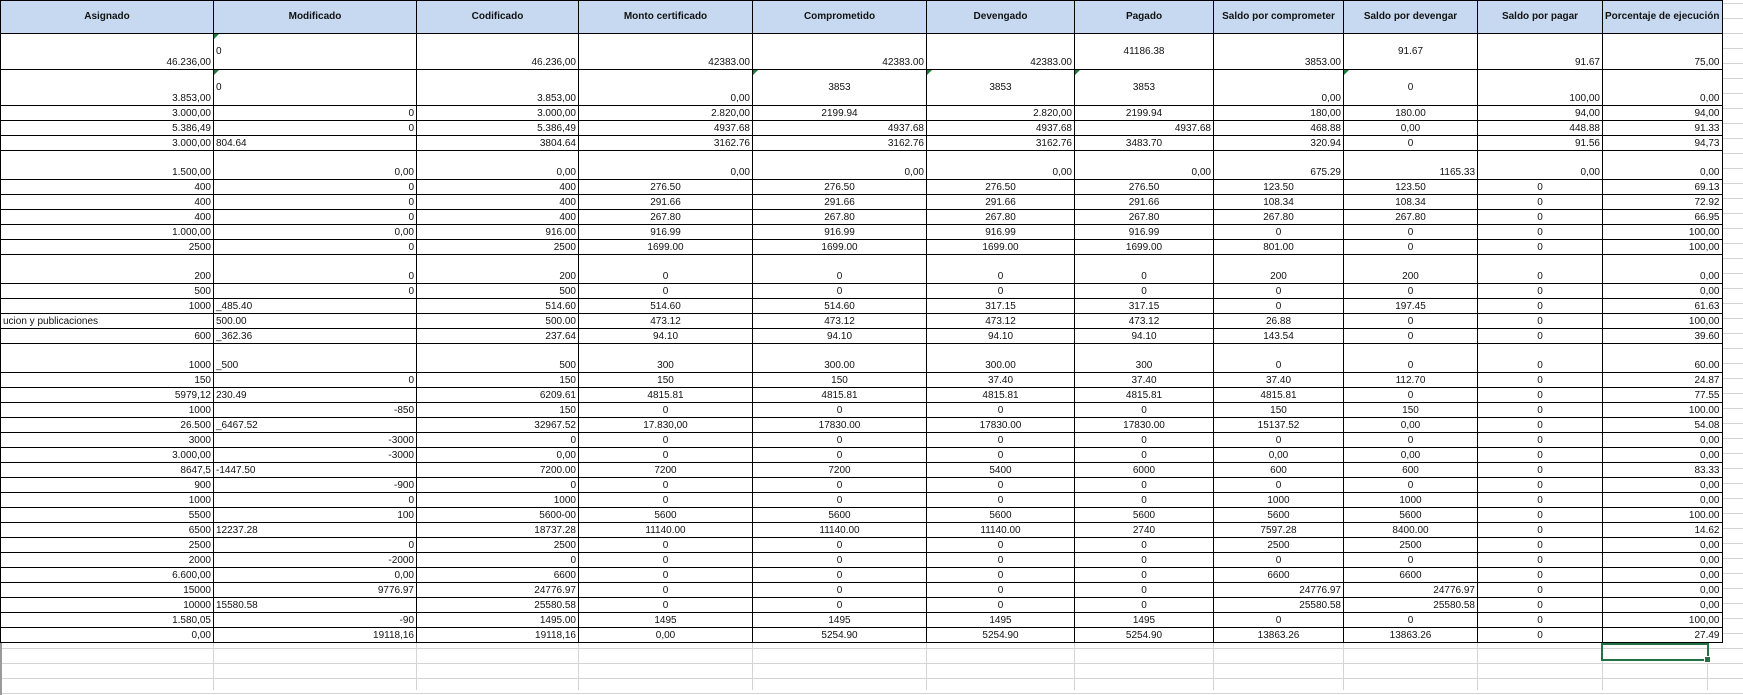 The image size is (1743, 695). Describe the element at coordinates (497, 530) in the screenshot. I see `cell-codificado: 18737.28` at that location.